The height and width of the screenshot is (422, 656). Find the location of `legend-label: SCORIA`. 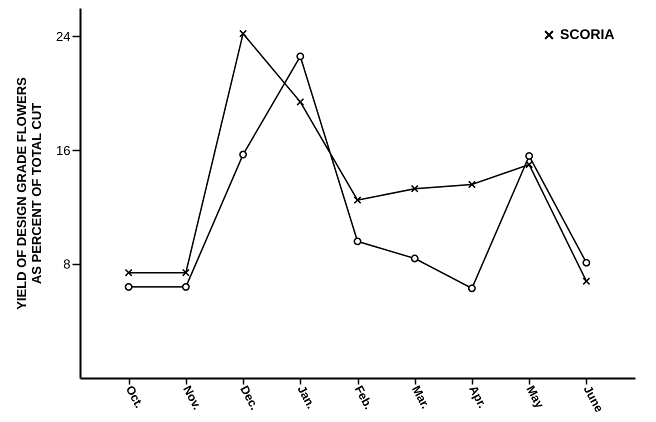

legend-label: SCORIA is located at coordinates (587, 34).